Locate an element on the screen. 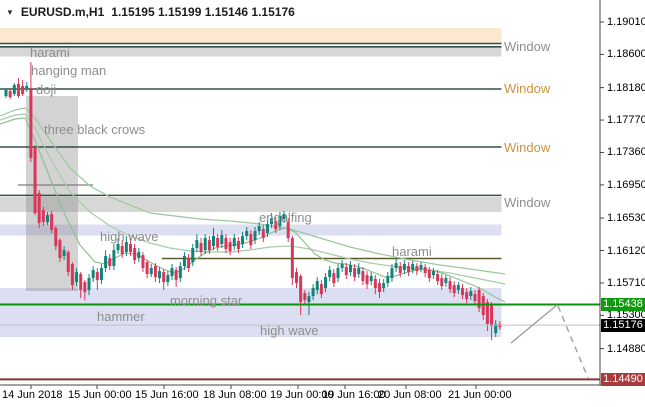 This screenshot has height=407, width=645. price-badge-bid: 1.15176 is located at coordinates (623, 325).